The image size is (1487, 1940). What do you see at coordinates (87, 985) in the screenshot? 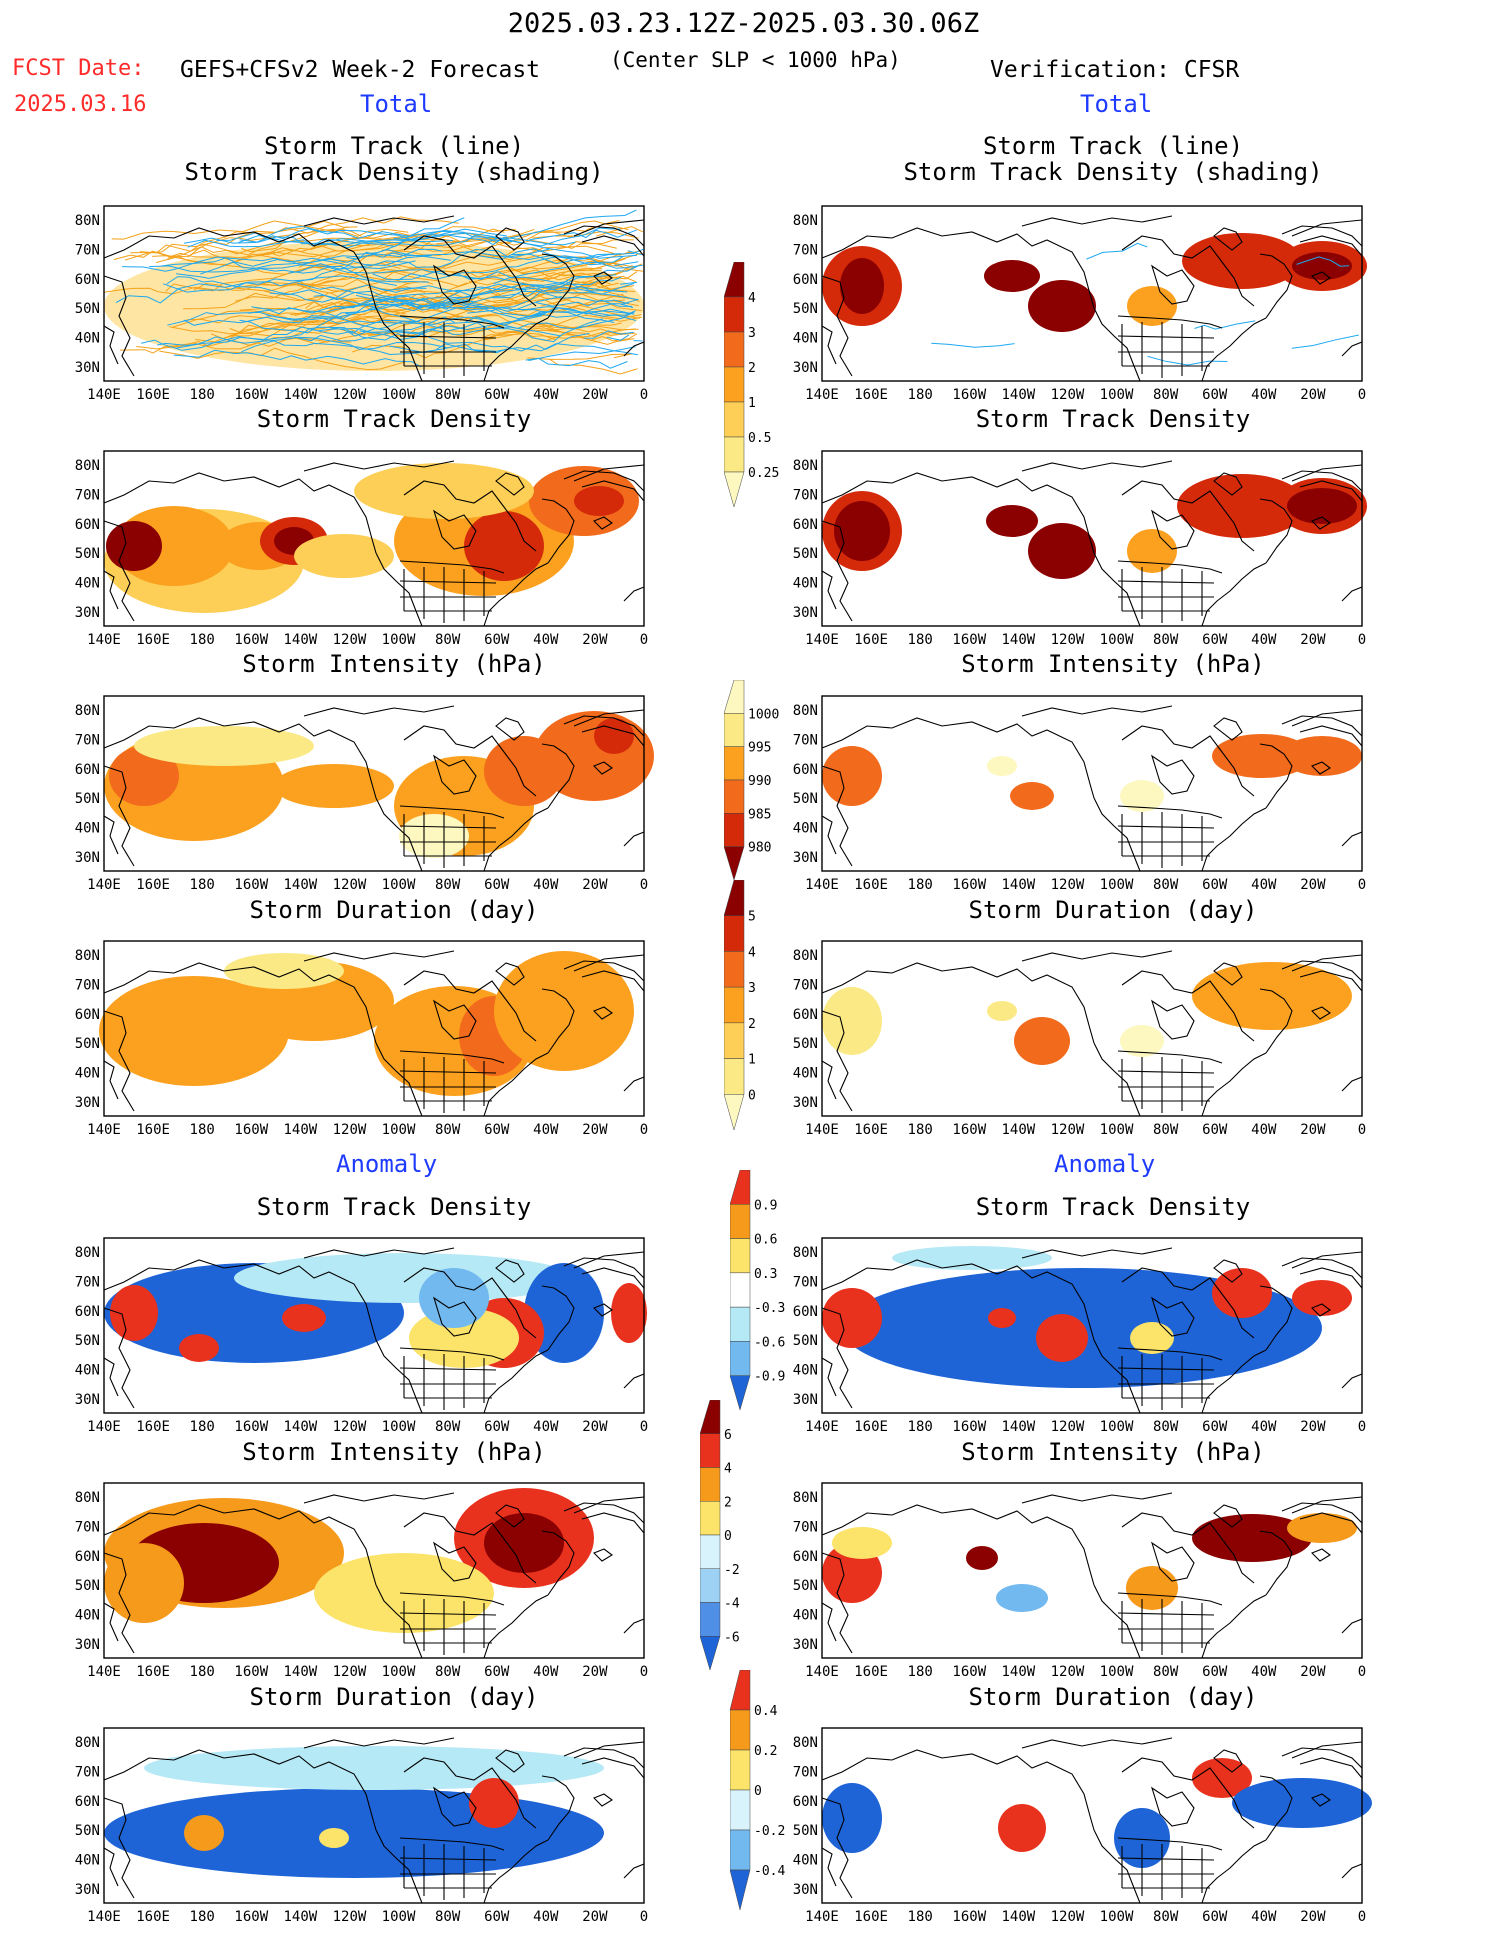
I see `lat-tick-label: 70N` at bounding box center [87, 985].